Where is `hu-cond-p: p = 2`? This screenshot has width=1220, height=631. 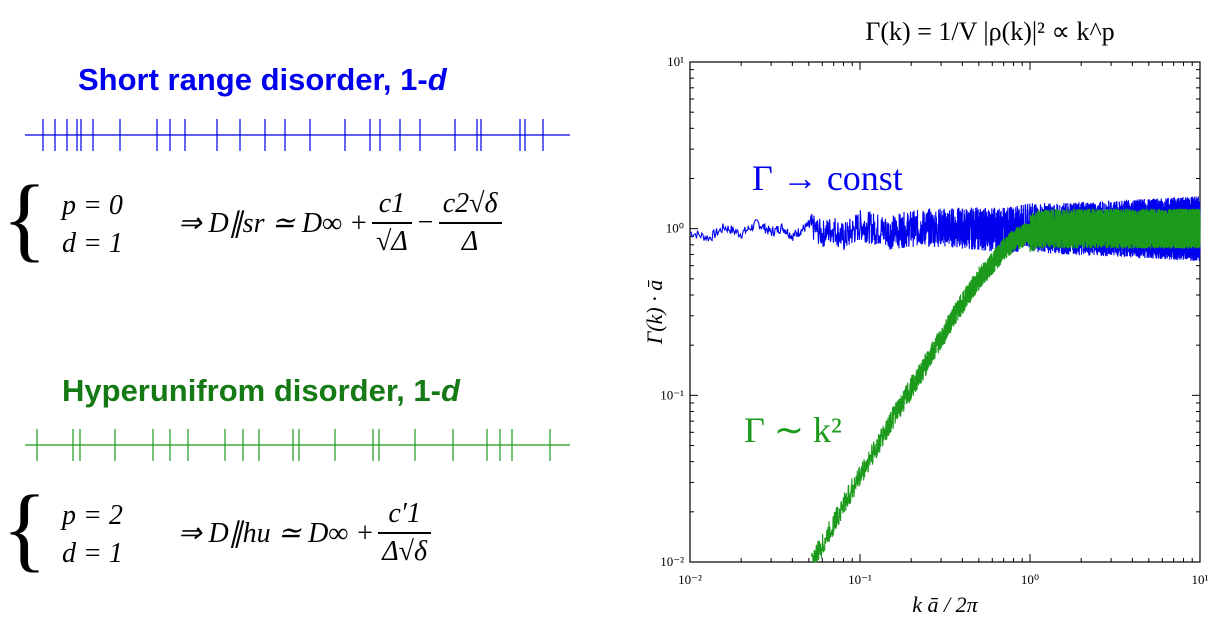
hu-cond-p: p = 2 is located at coordinates (92, 515).